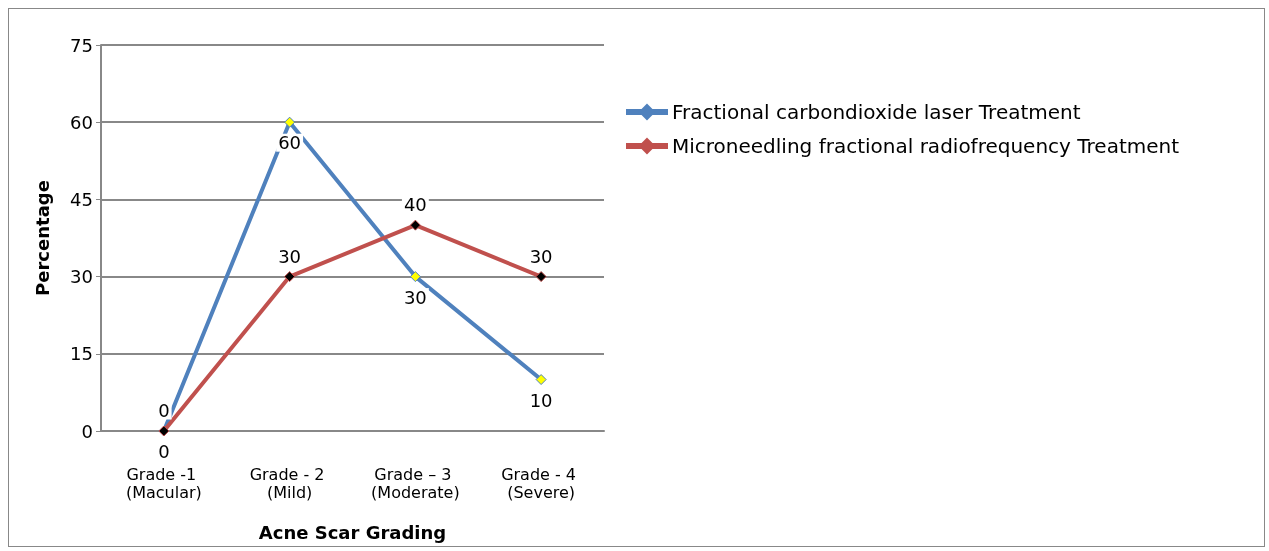 The height and width of the screenshot is (551, 1269). Describe the element at coordinates (81, 277) in the screenshot. I see `y-tick-label: 30` at that location.